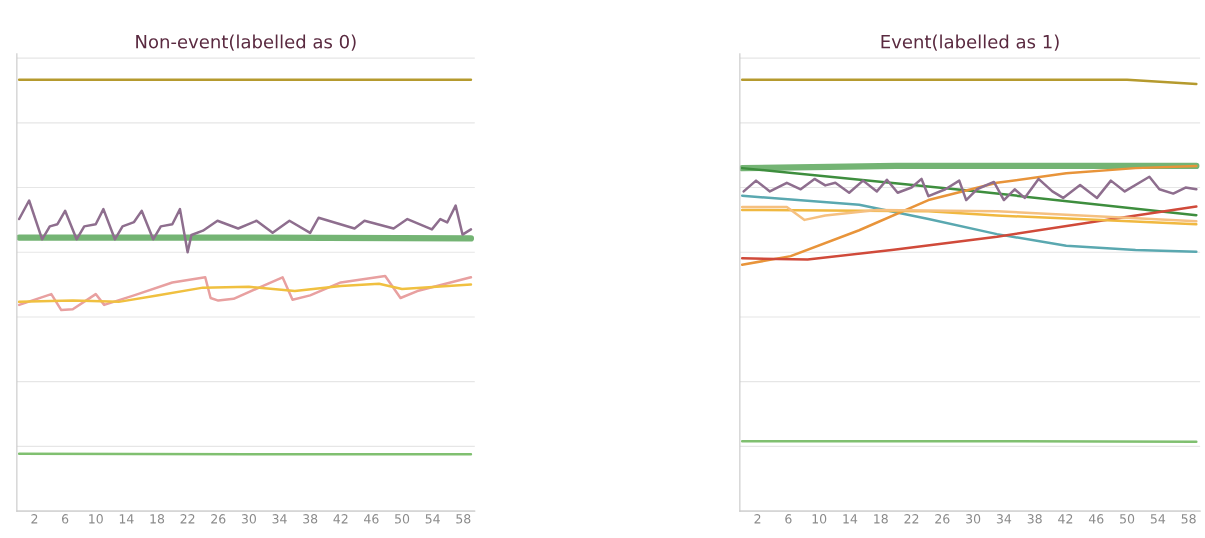 Image resolution: width=1205 pixels, height=538 pixels. I want to click on chart-title: Non-event(labelled as 0), so click(246, 42).